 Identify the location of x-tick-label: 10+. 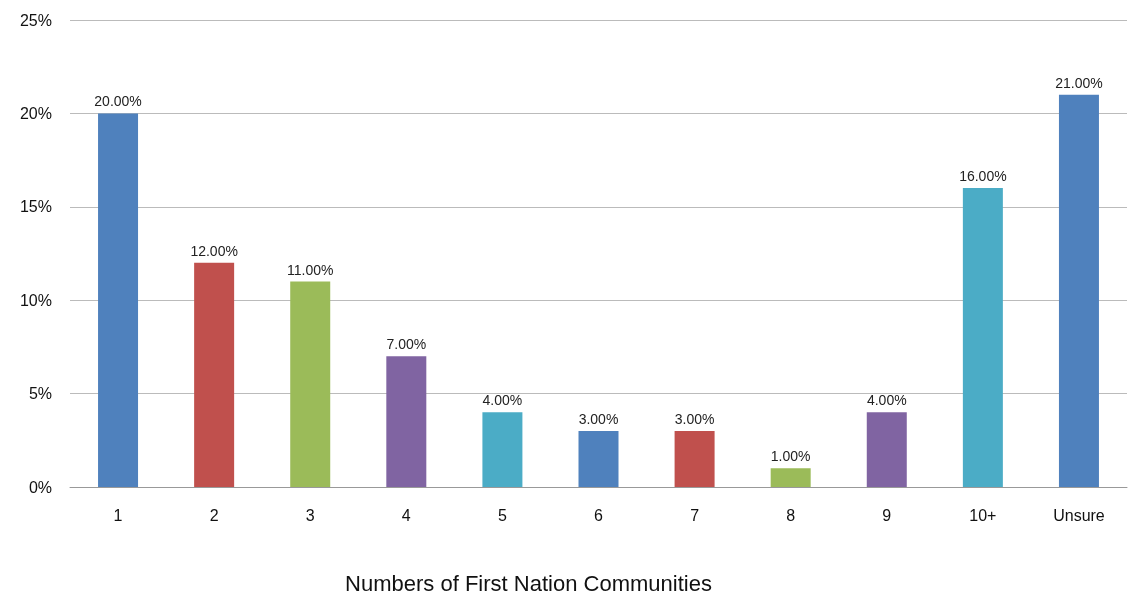
(983, 515).